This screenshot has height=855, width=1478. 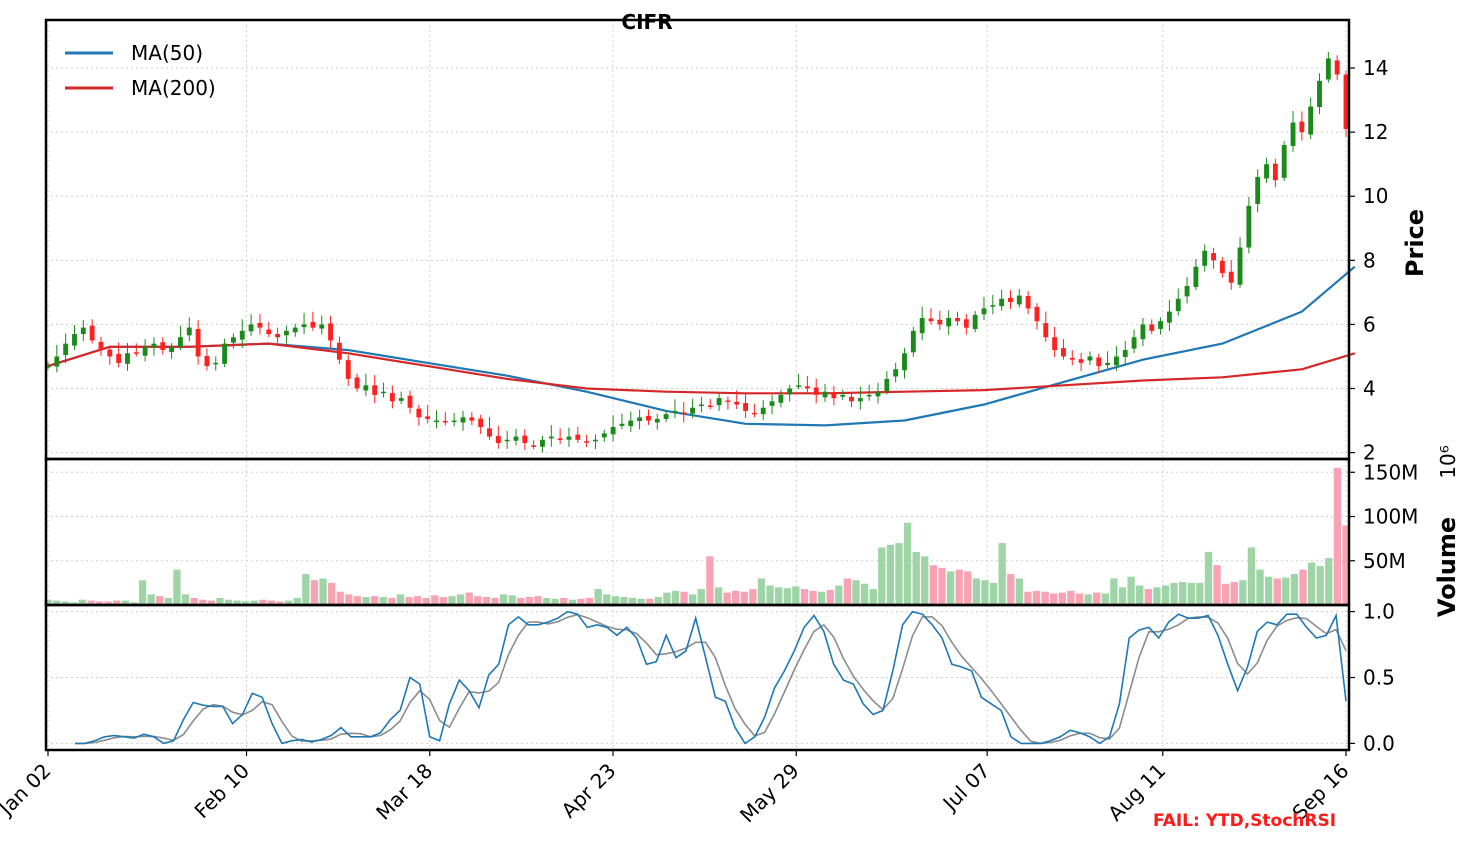 I want to click on volume-tick-label: 50M, so click(x=1384, y=561).